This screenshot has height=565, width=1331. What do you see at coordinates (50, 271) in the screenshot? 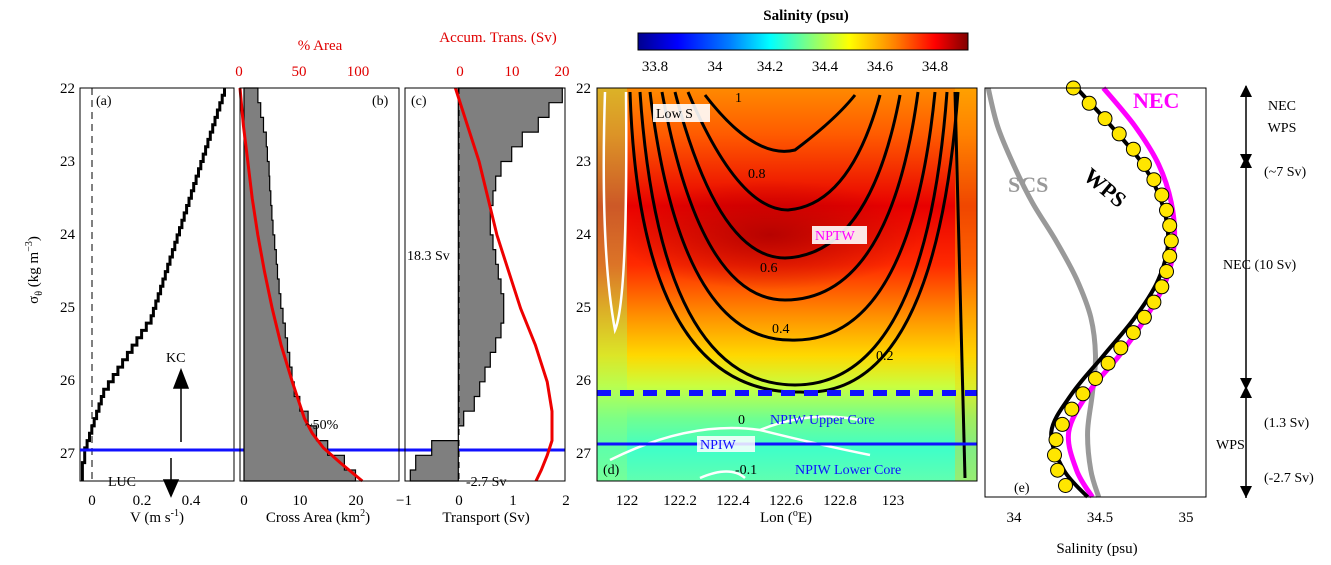
I see `y-axis: 22 23 24 25 26 27 σθ (kg m−3)` at bounding box center [50, 271].